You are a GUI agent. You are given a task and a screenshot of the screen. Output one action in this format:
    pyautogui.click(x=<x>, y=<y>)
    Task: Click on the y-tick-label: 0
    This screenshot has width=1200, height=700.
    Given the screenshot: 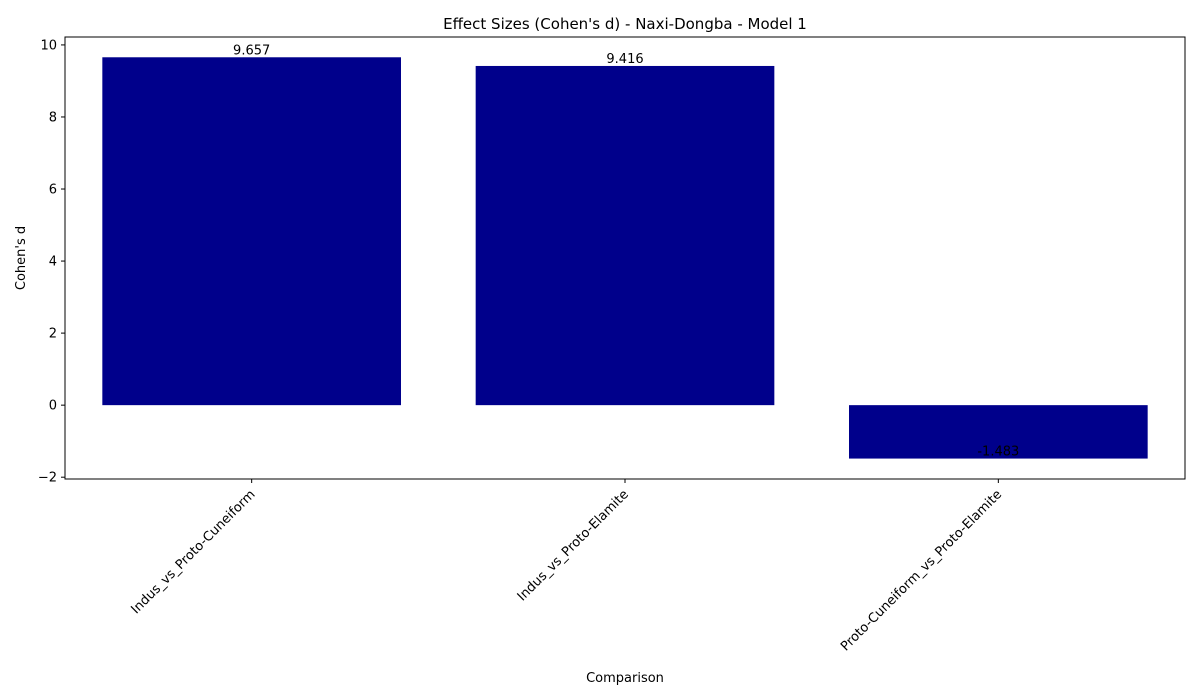 What is the action you would take?
    pyautogui.click(x=53, y=406)
    